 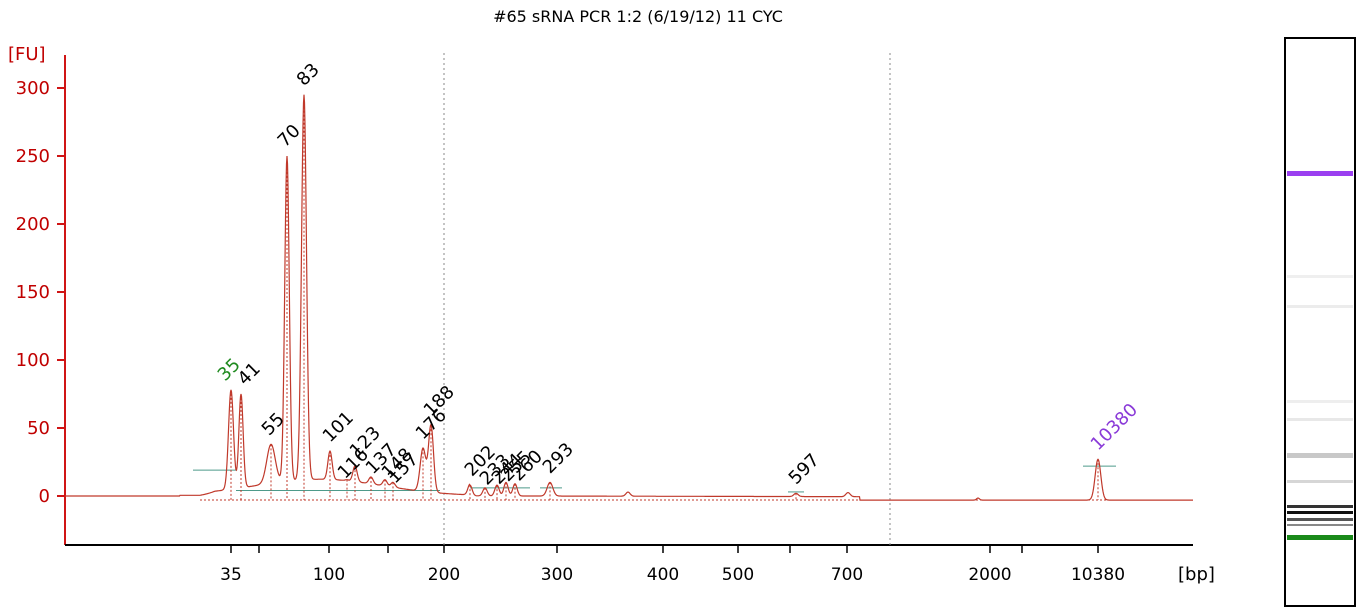 What do you see at coordinates (558, 458) in the screenshot?
I see `peak-label: 293` at bounding box center [558, 458].